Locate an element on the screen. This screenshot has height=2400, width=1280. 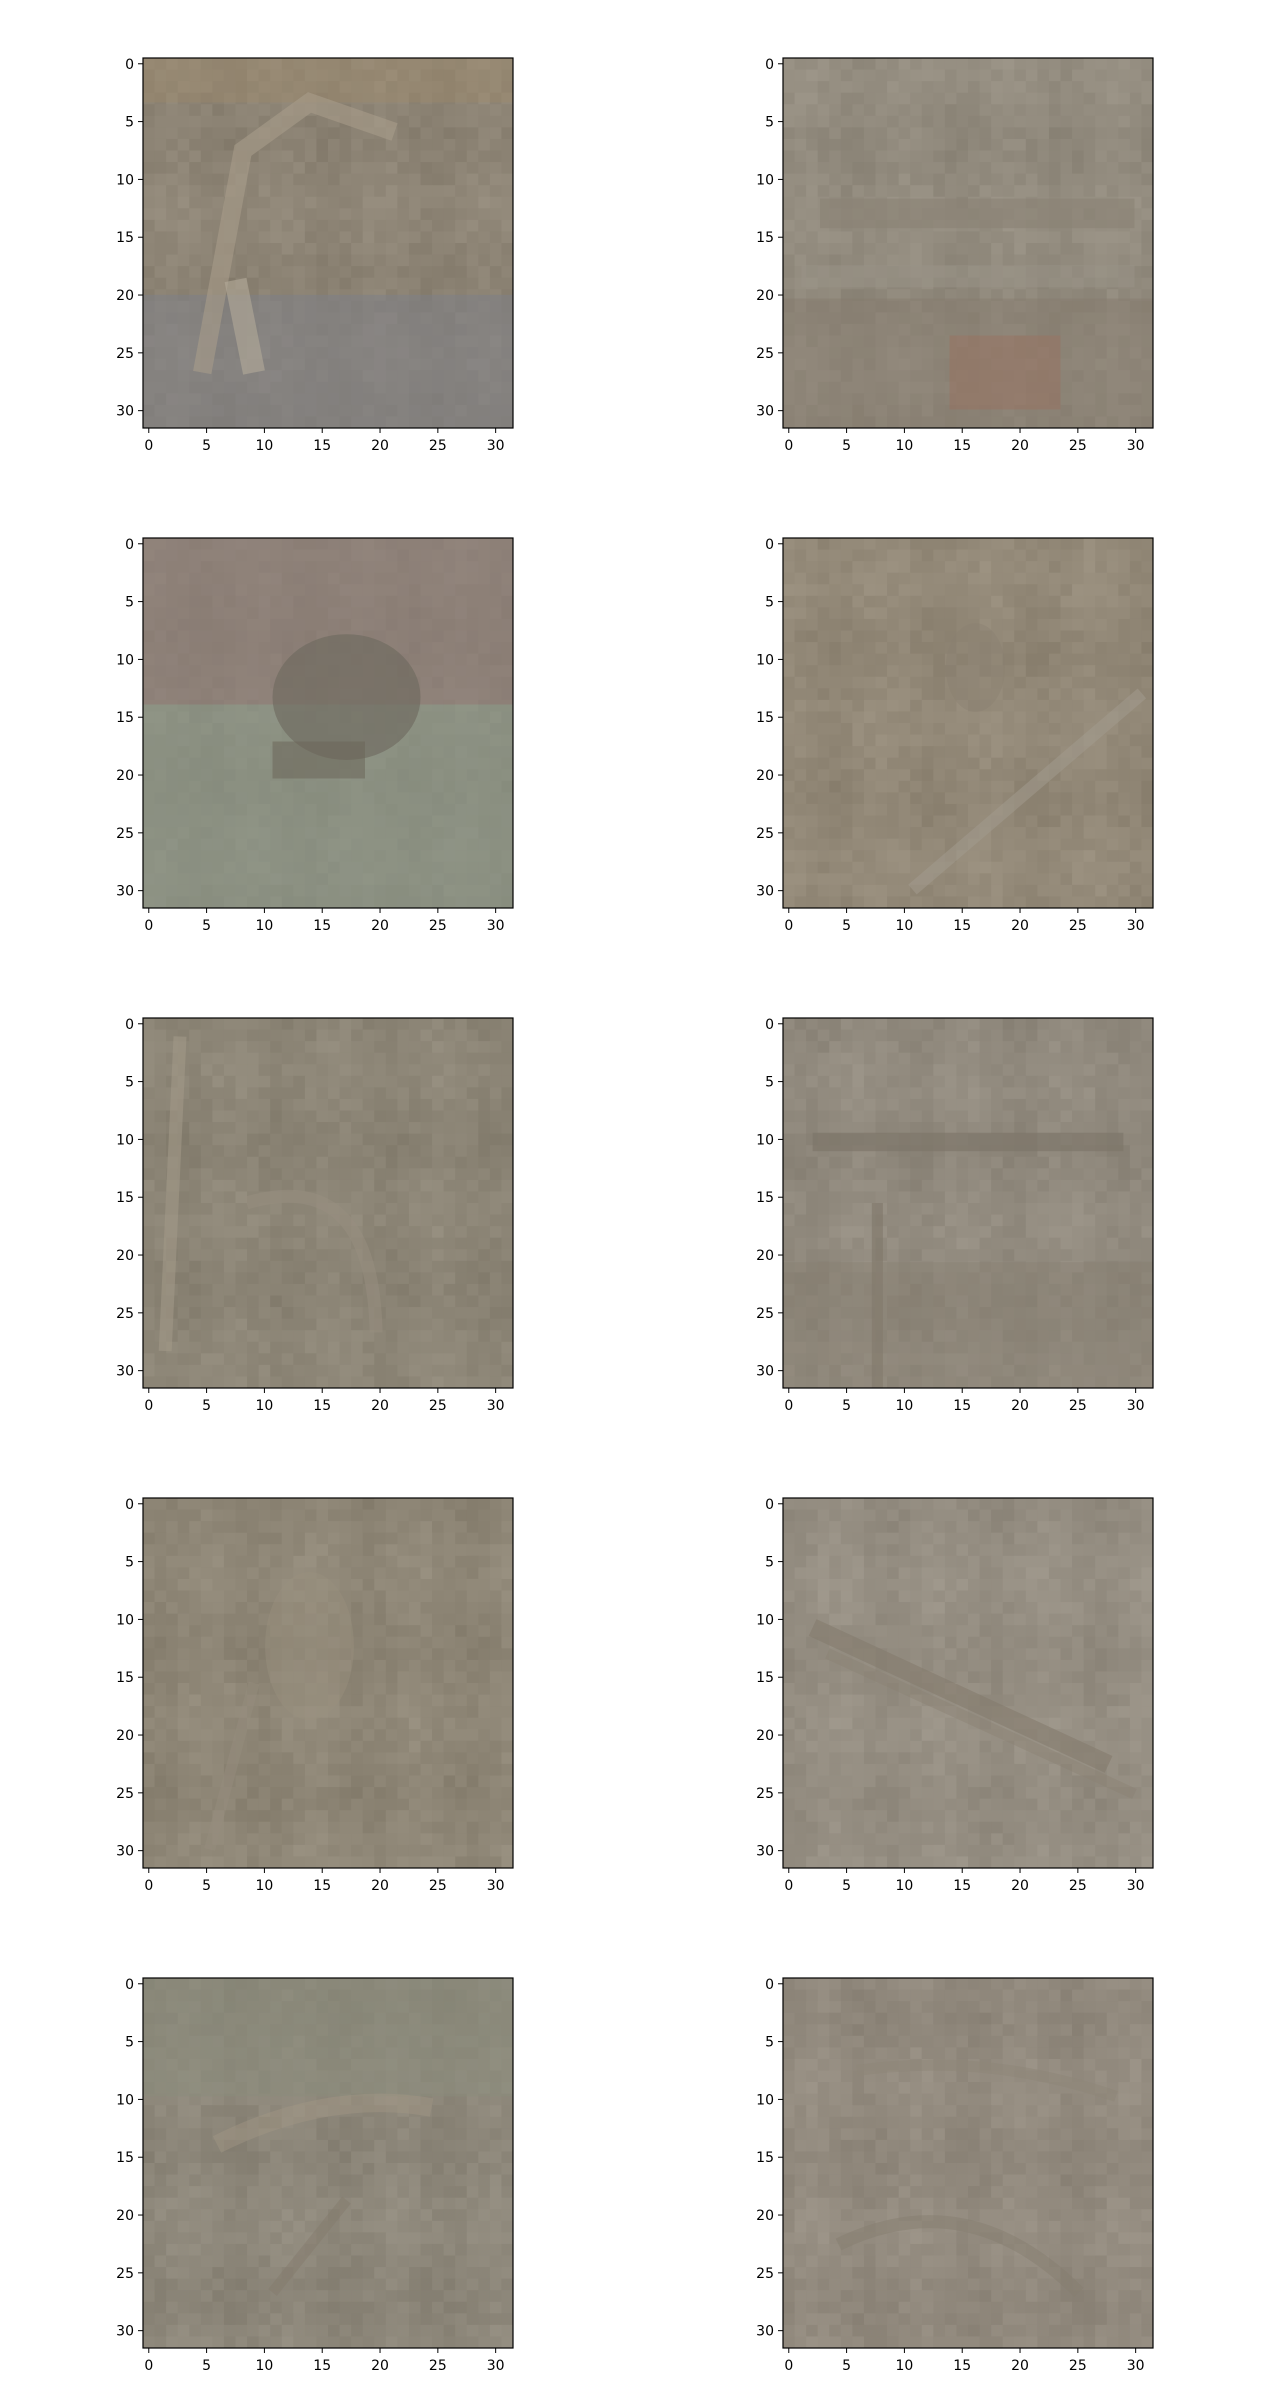
subplot-6: 0 5 10 15 20 25 30 0 5 10 15 20 25 30 is located at coordinates (955, 1215).